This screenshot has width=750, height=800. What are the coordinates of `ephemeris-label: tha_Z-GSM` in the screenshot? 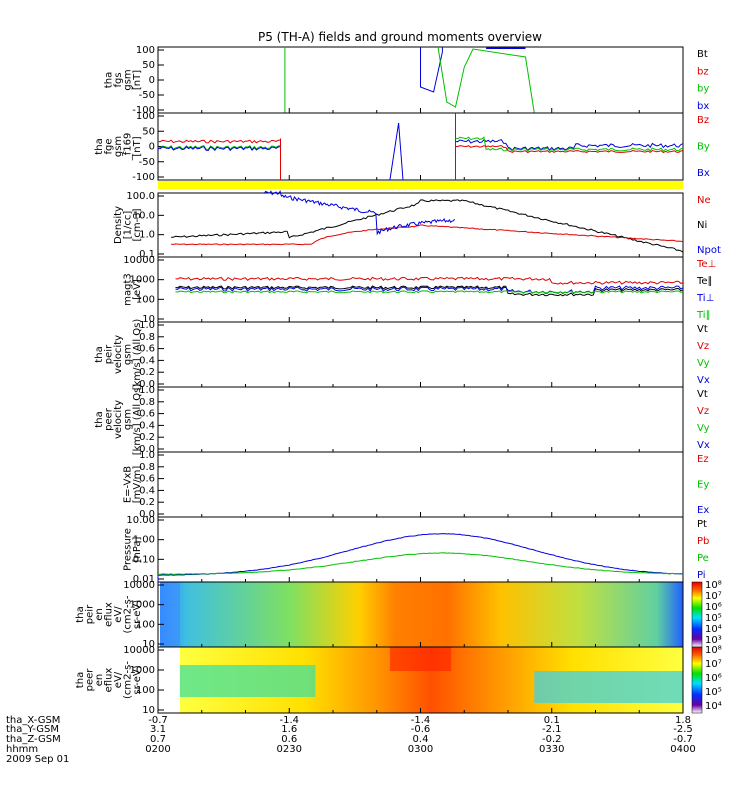 It's located at (33, 739).